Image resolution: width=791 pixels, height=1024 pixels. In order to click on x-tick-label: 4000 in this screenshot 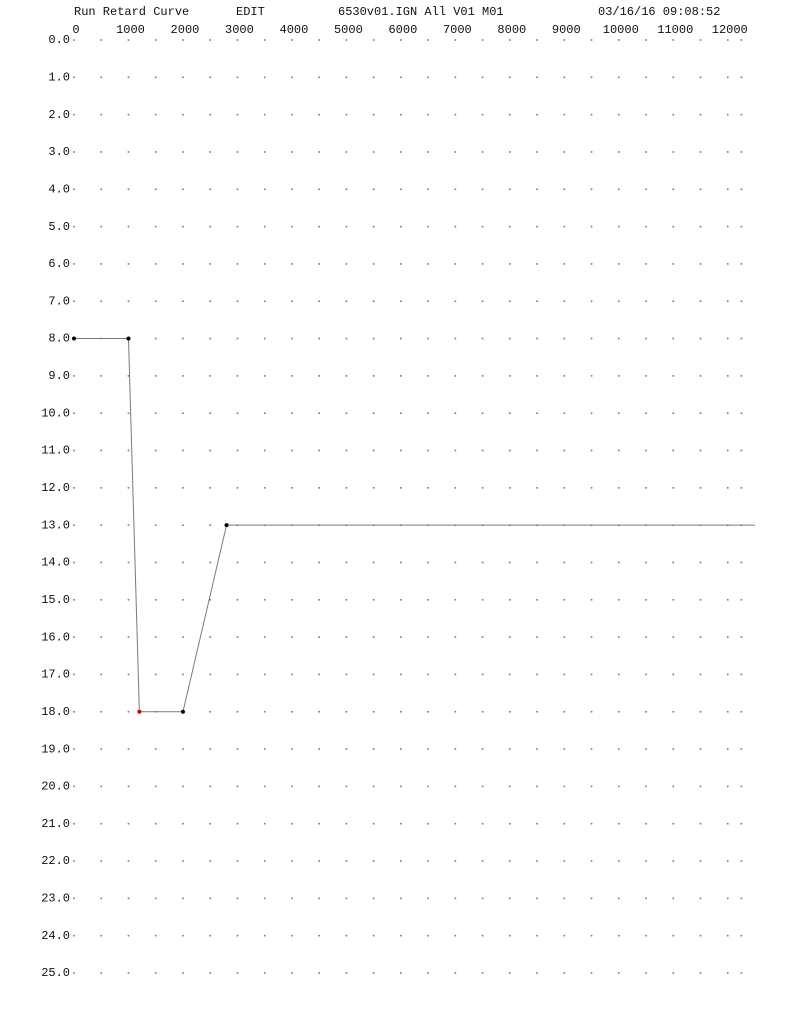, I will do `click(294, 30)`.